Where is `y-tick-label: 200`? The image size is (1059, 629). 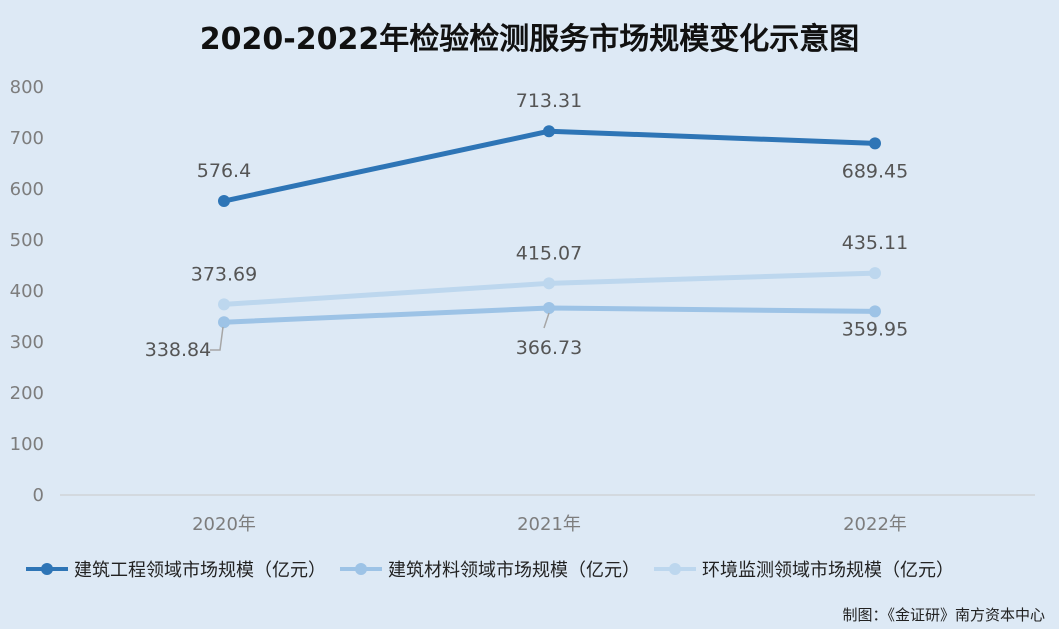 y-tick-label: 200 is located at coordinates (27, 393).